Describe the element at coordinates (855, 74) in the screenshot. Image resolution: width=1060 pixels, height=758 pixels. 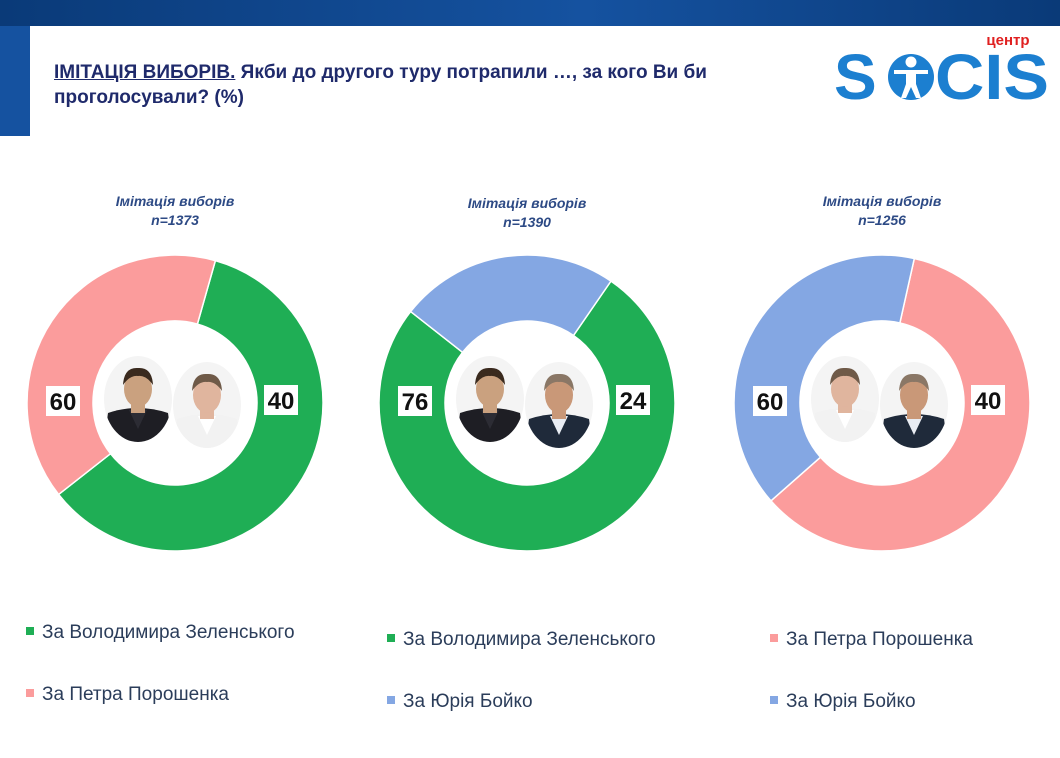
I see `svg-text: S` at that location.